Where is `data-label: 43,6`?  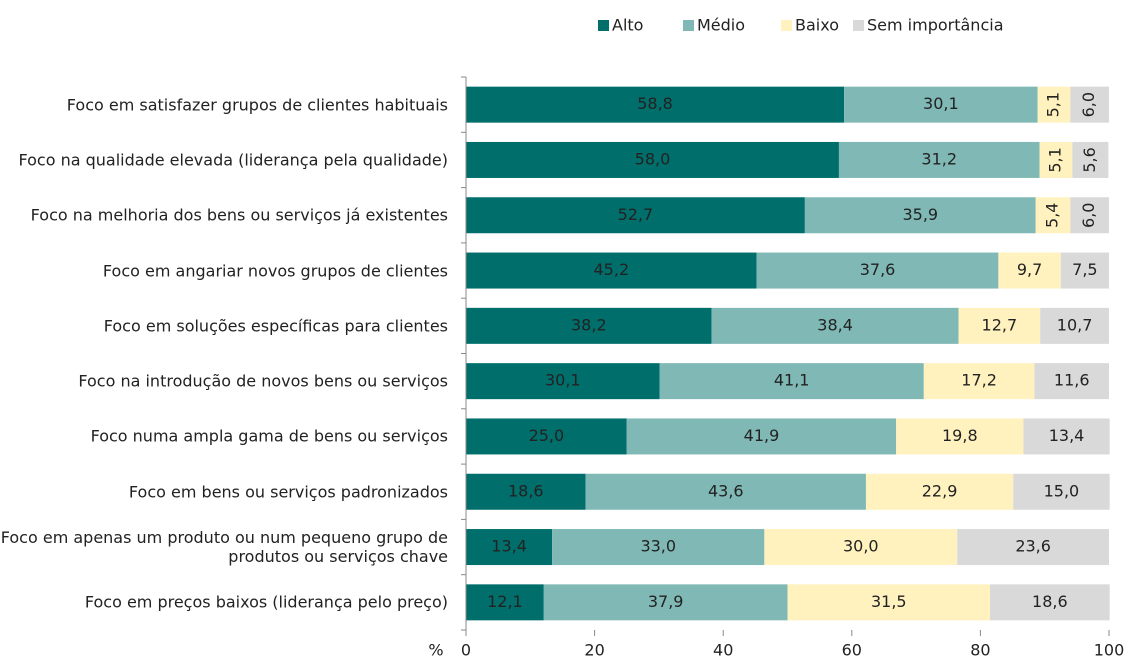
data-label: 43,6 is located at coordinates (726, 490).